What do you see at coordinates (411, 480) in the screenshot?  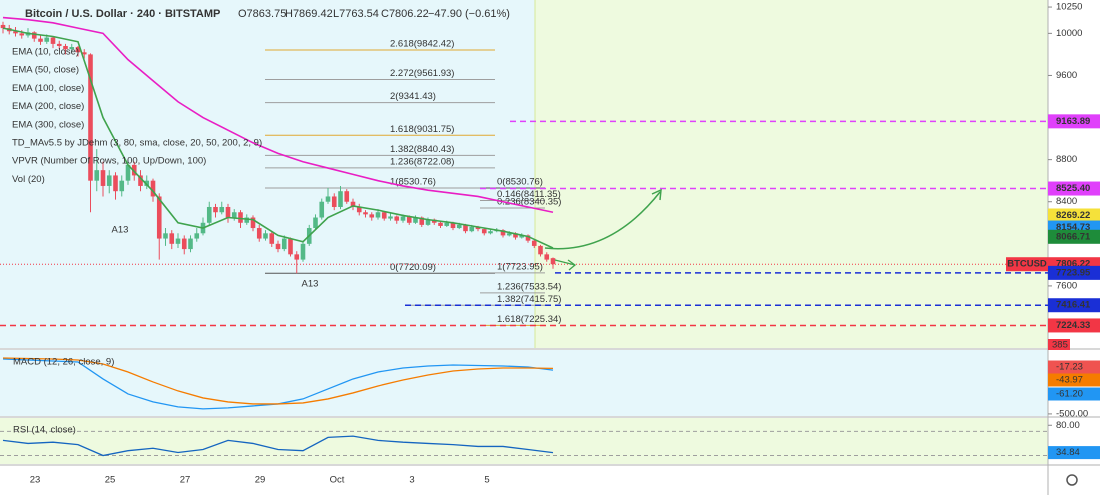 I see `date-label: 3` at bounding box center [411, 480].